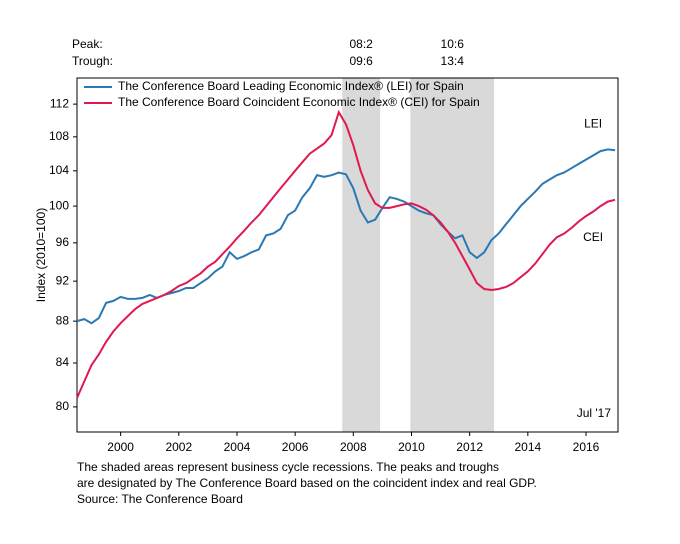  I want to click on trough-date: 09:6, so click(361, 61).